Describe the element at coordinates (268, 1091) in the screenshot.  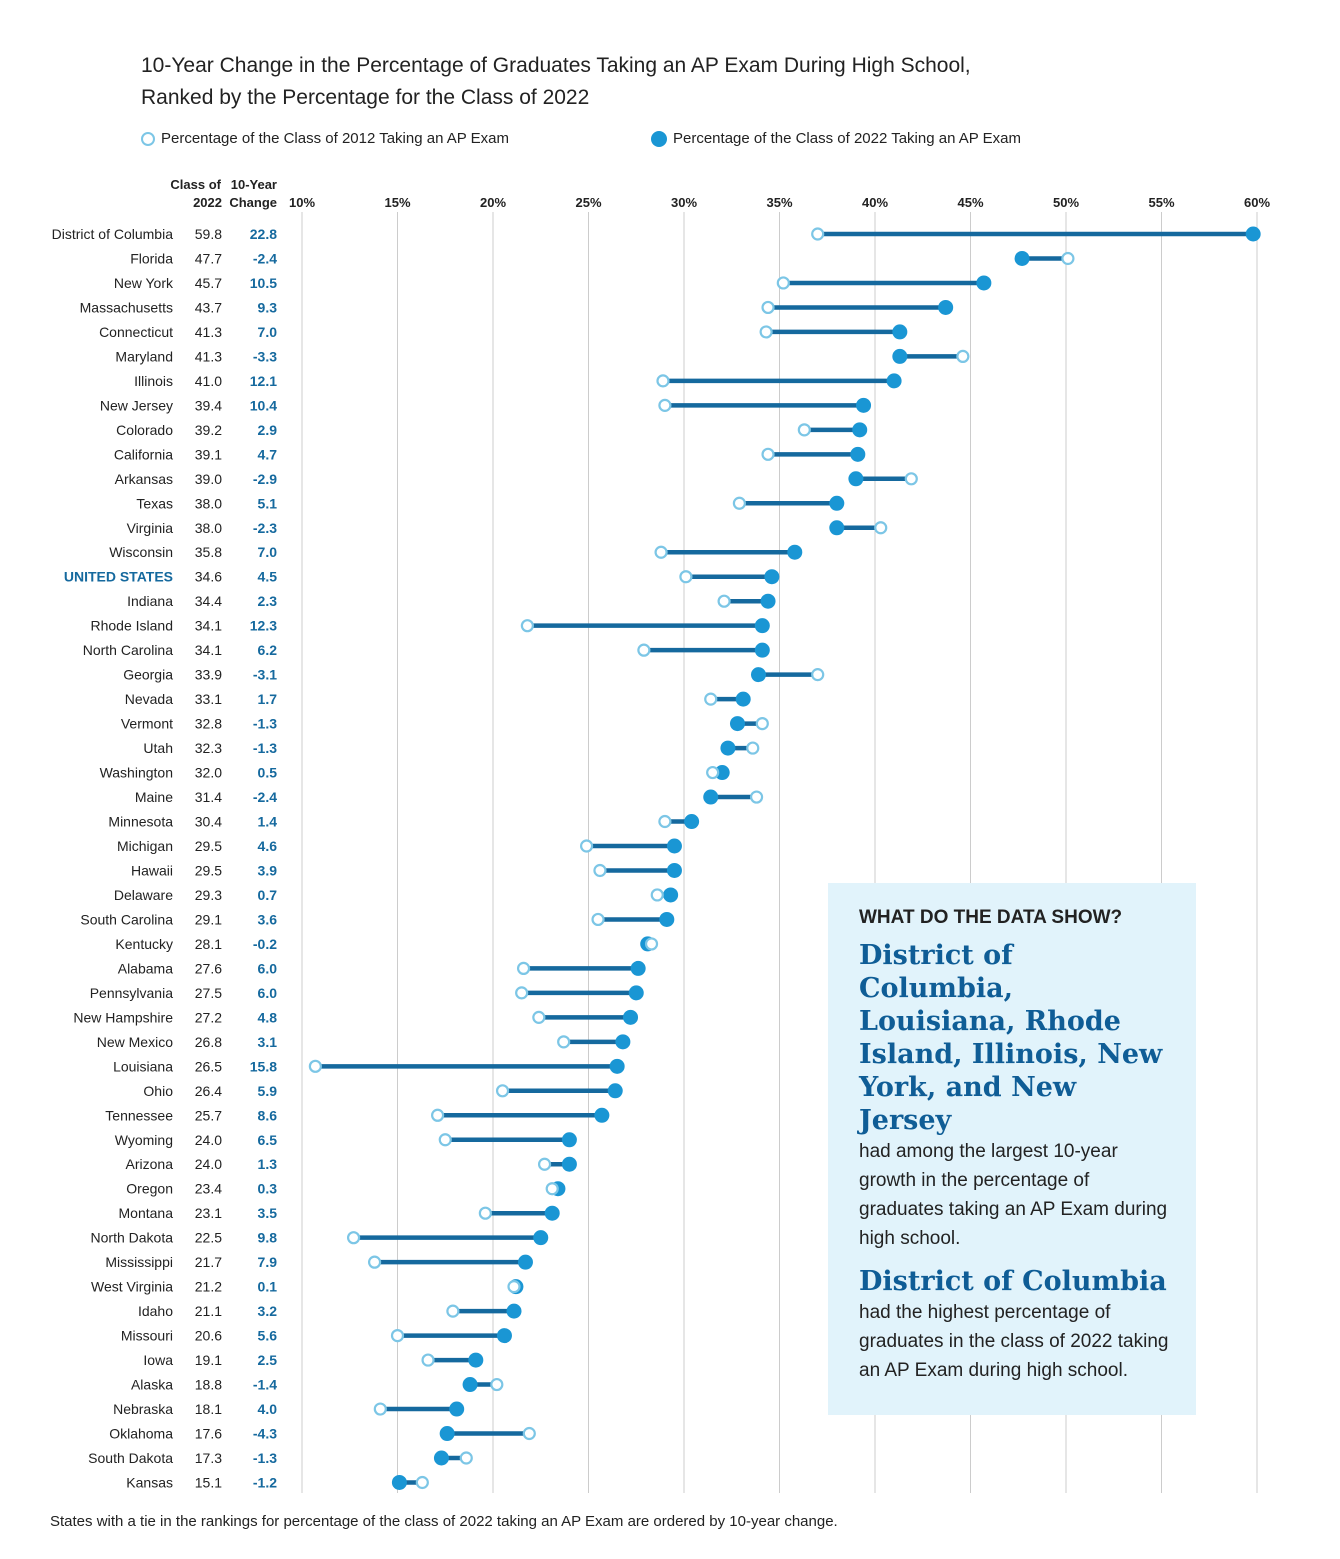
I see `change-label: 5.9` at that location.